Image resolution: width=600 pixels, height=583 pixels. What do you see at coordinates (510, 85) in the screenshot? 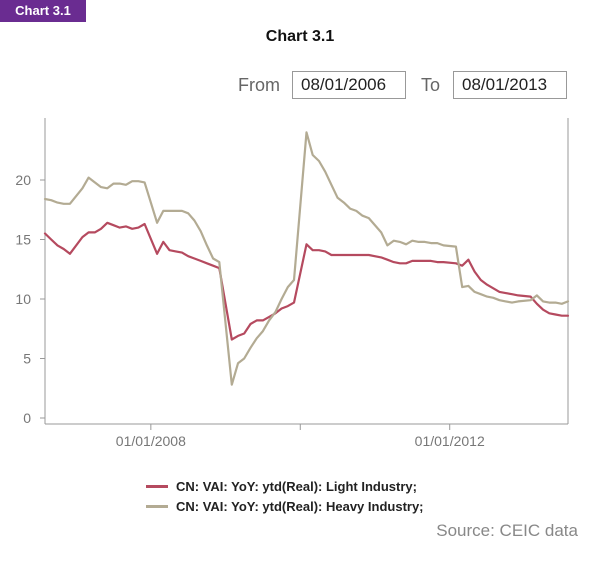
I see `to-date-input: 08/01/2013` at bounding box center [510, 85].